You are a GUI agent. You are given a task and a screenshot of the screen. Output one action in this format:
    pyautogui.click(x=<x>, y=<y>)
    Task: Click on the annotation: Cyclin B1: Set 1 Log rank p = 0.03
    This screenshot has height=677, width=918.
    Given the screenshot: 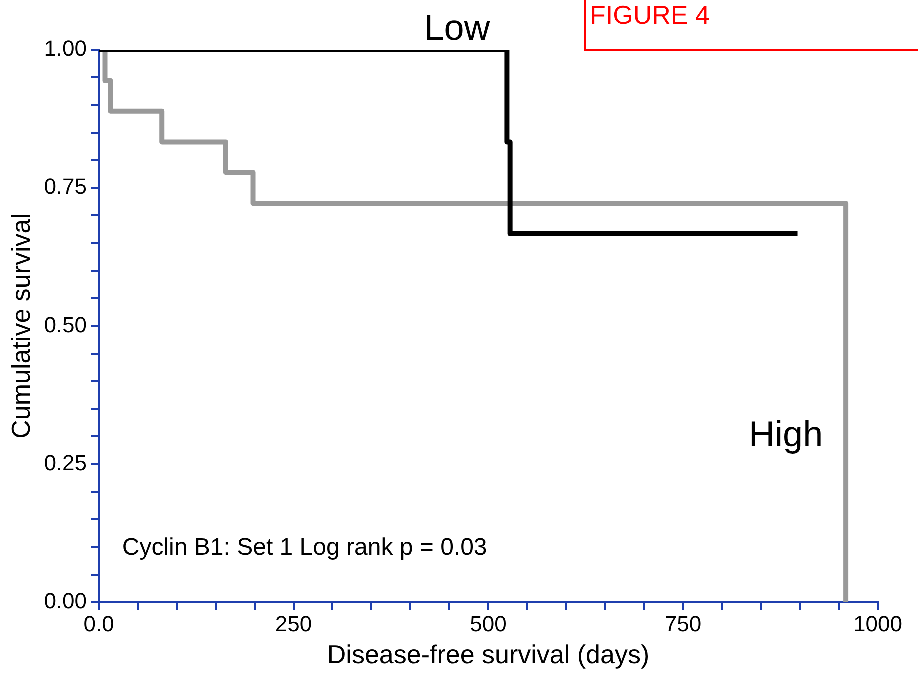 What is the action you would take?
    pyautogui.click(x=305, y=548)
    